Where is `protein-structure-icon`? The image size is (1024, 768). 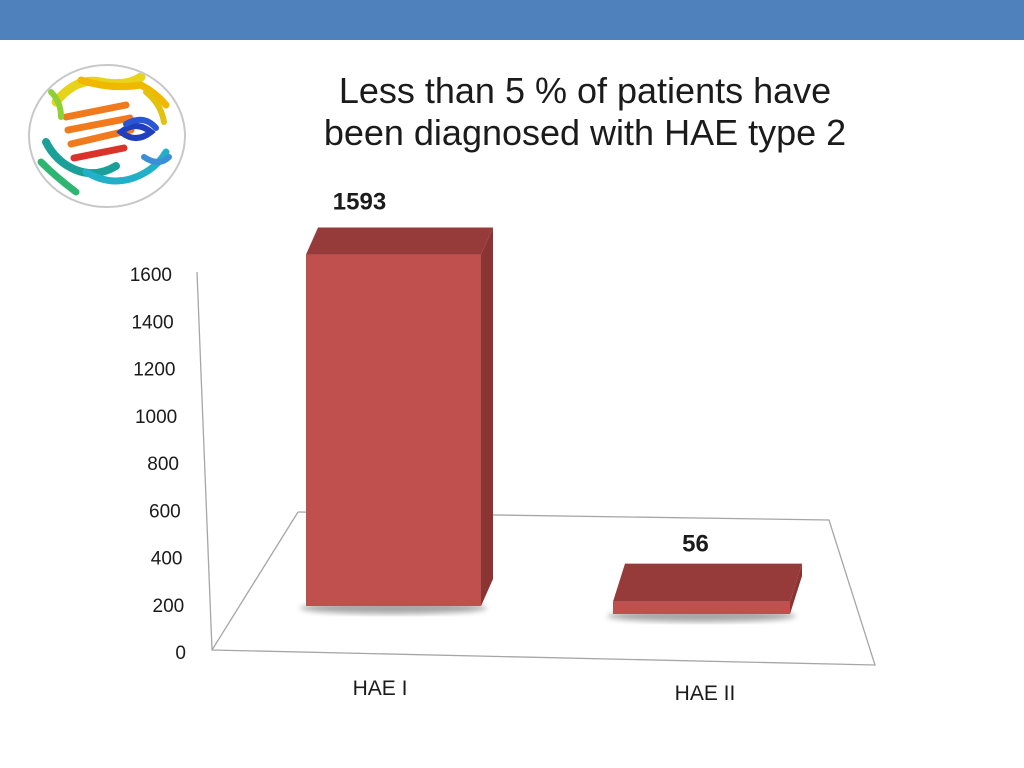 protein-structure-icon is located at coordinates (107, 136).